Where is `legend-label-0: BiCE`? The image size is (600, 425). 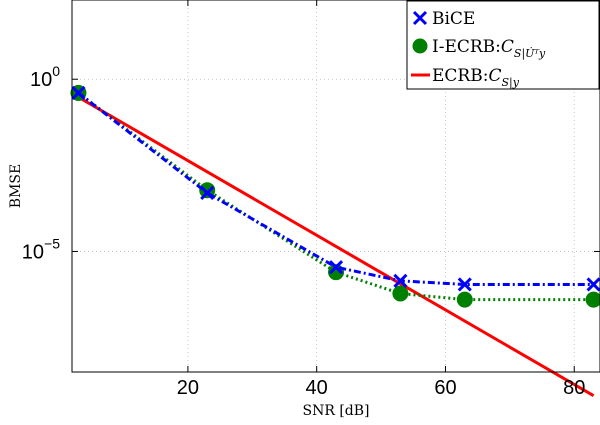 legend-label-0: BiCE is located at coordinates (453, 19).